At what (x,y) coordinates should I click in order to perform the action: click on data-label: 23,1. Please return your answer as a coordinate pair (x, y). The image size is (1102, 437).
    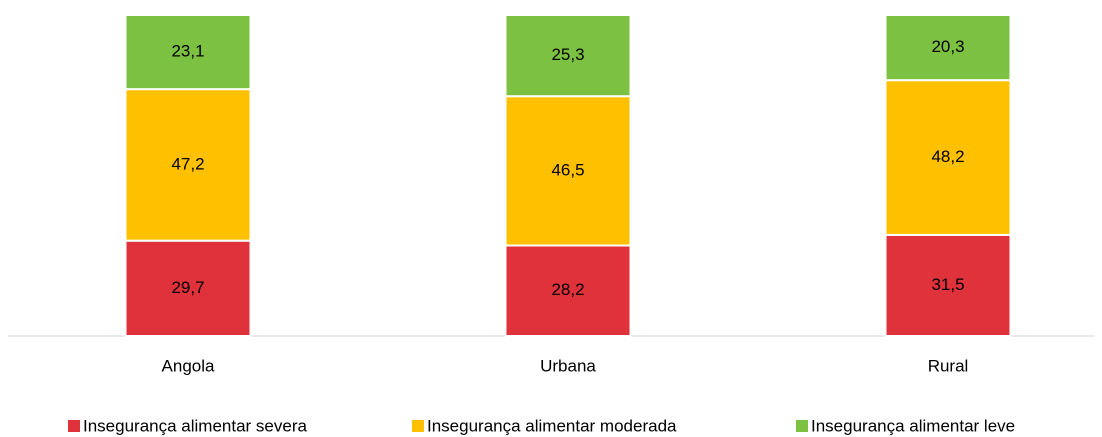
    Looking at the image, I should click on (187, 51).